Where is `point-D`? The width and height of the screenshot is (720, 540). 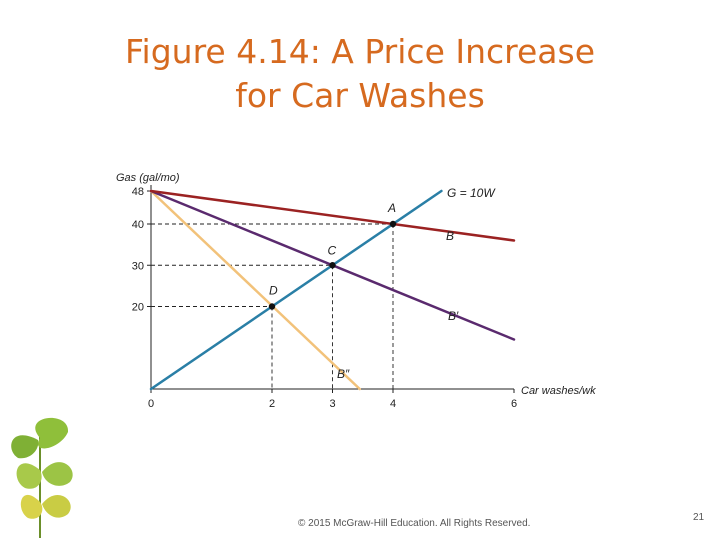
point-D is located at coordinates (272, 306).